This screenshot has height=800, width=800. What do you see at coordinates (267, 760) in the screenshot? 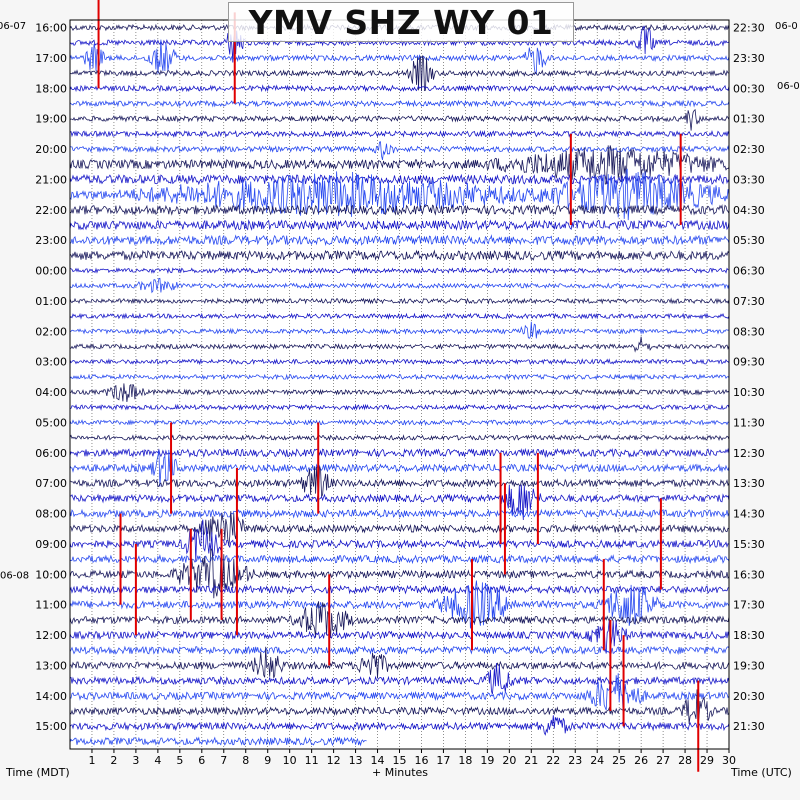
I see `x-tick-label: 9` at bounding box center [267, 760].